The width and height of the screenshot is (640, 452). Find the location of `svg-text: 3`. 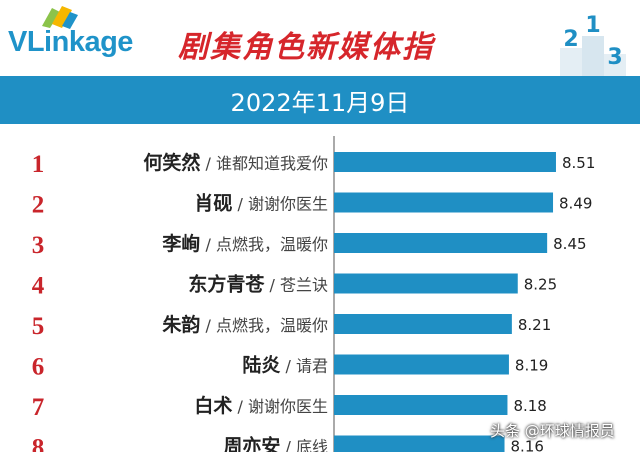

svg-text: 3 is located at coordinates (614, 57).